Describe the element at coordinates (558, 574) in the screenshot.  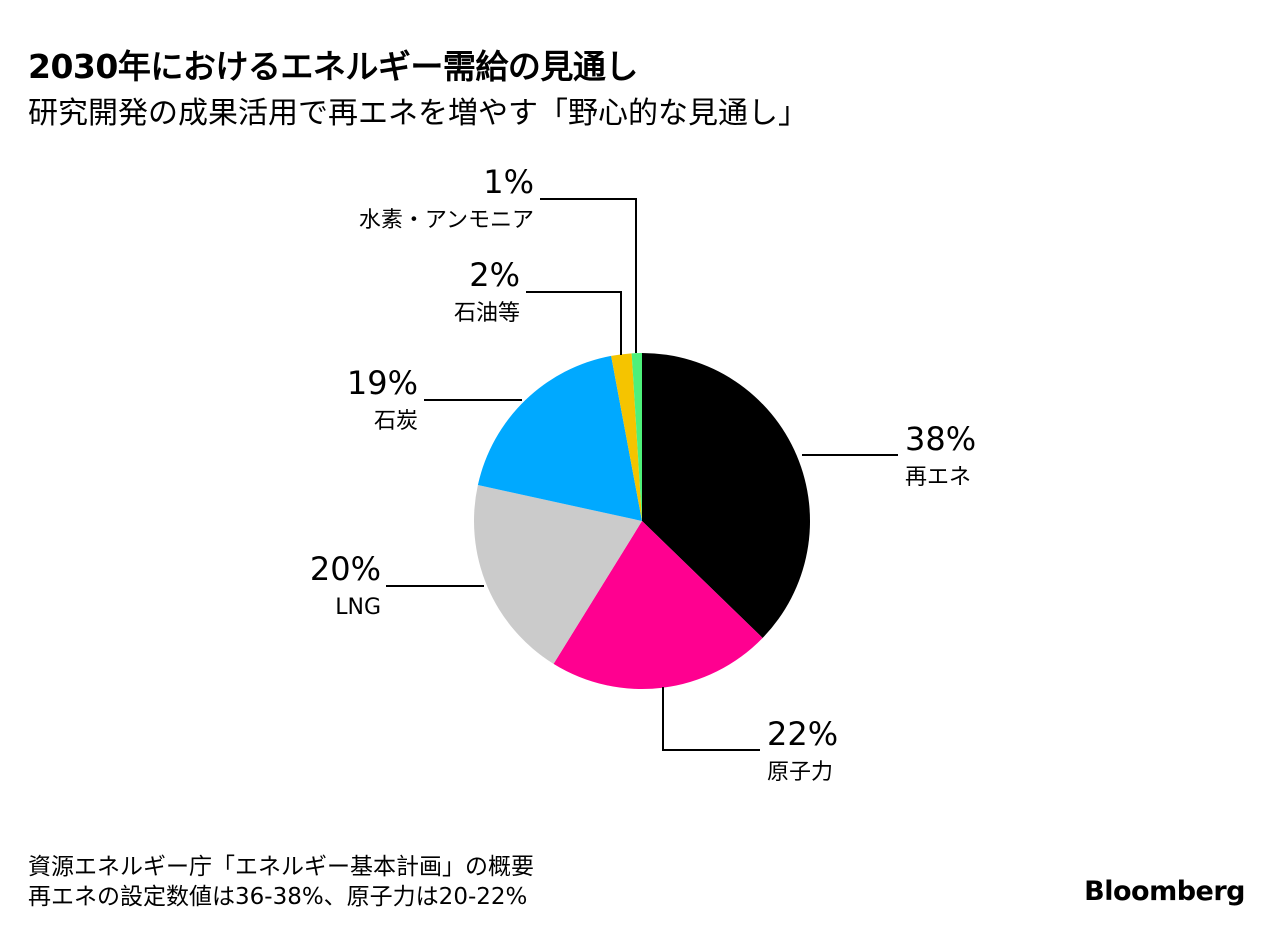
I see `pie-slice-lng` at that location.